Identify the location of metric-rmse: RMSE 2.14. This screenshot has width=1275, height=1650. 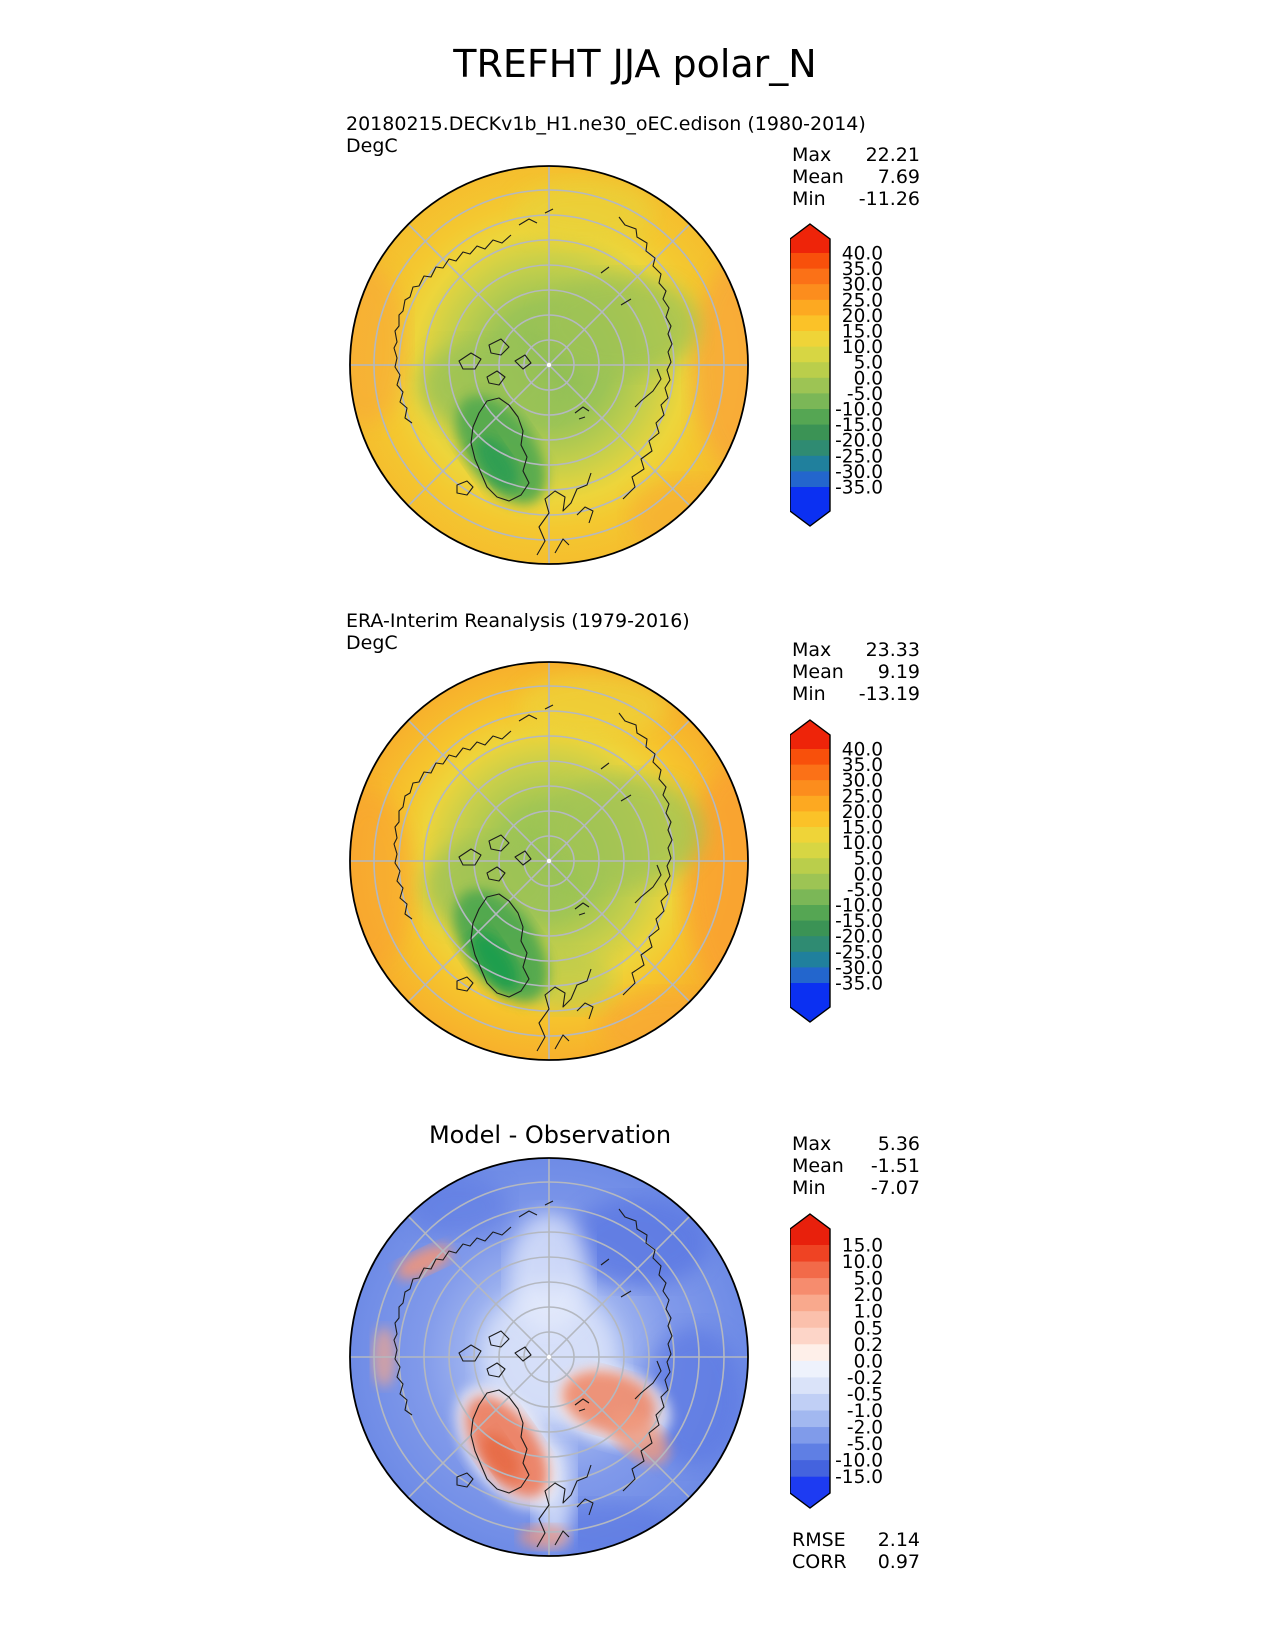
(856, 1540).